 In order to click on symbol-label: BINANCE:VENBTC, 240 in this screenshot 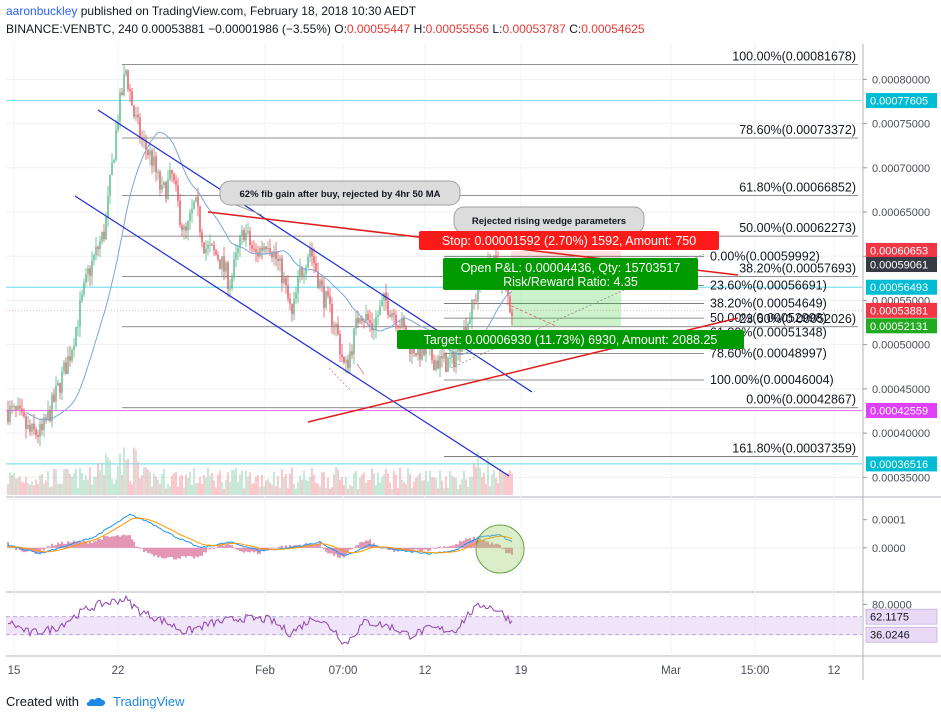, I will do `click(72, 29)`.